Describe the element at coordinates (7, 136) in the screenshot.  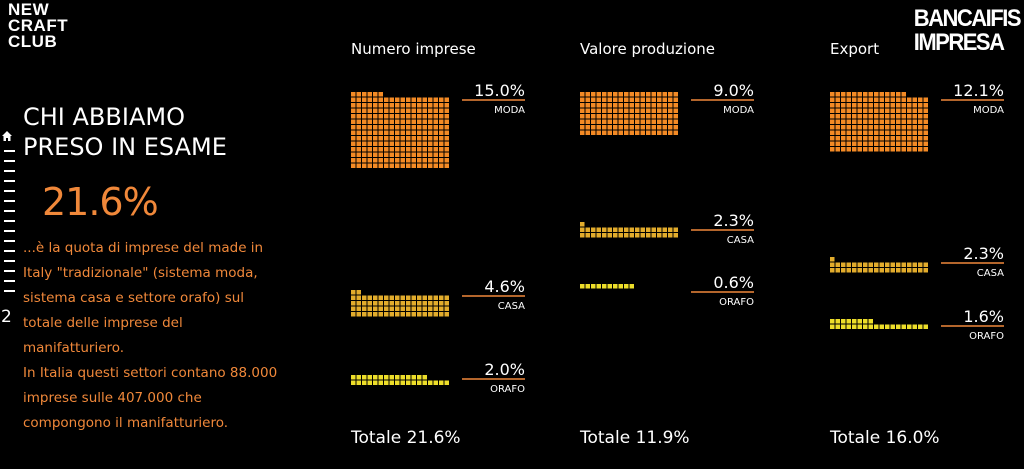
I see `home-icon` at that location.